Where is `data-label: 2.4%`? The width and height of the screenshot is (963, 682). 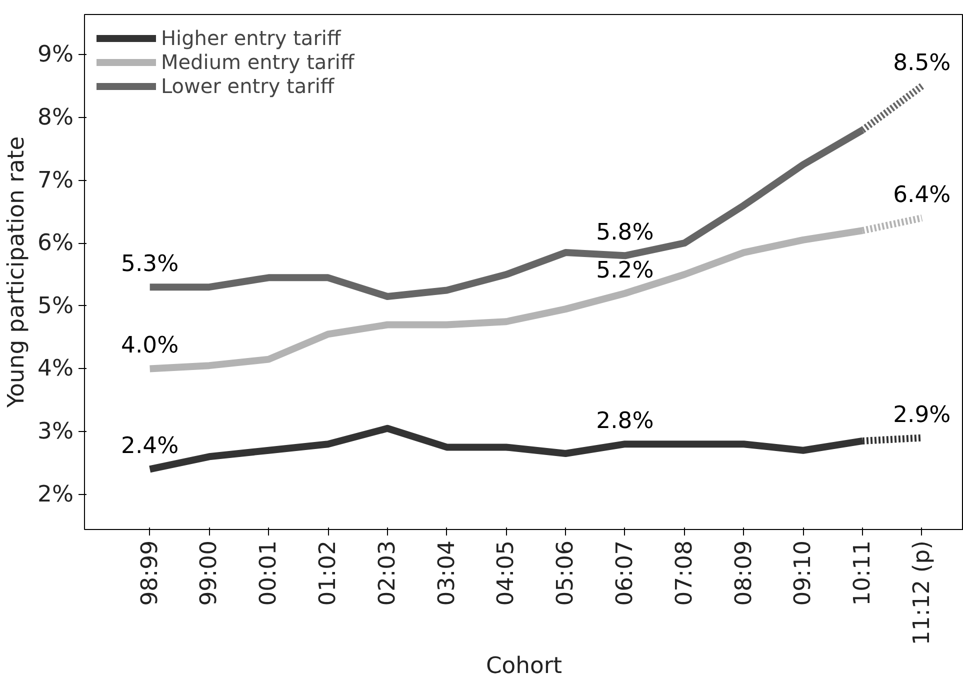
data-label: 2.4% is located at coordinates (150, 446).